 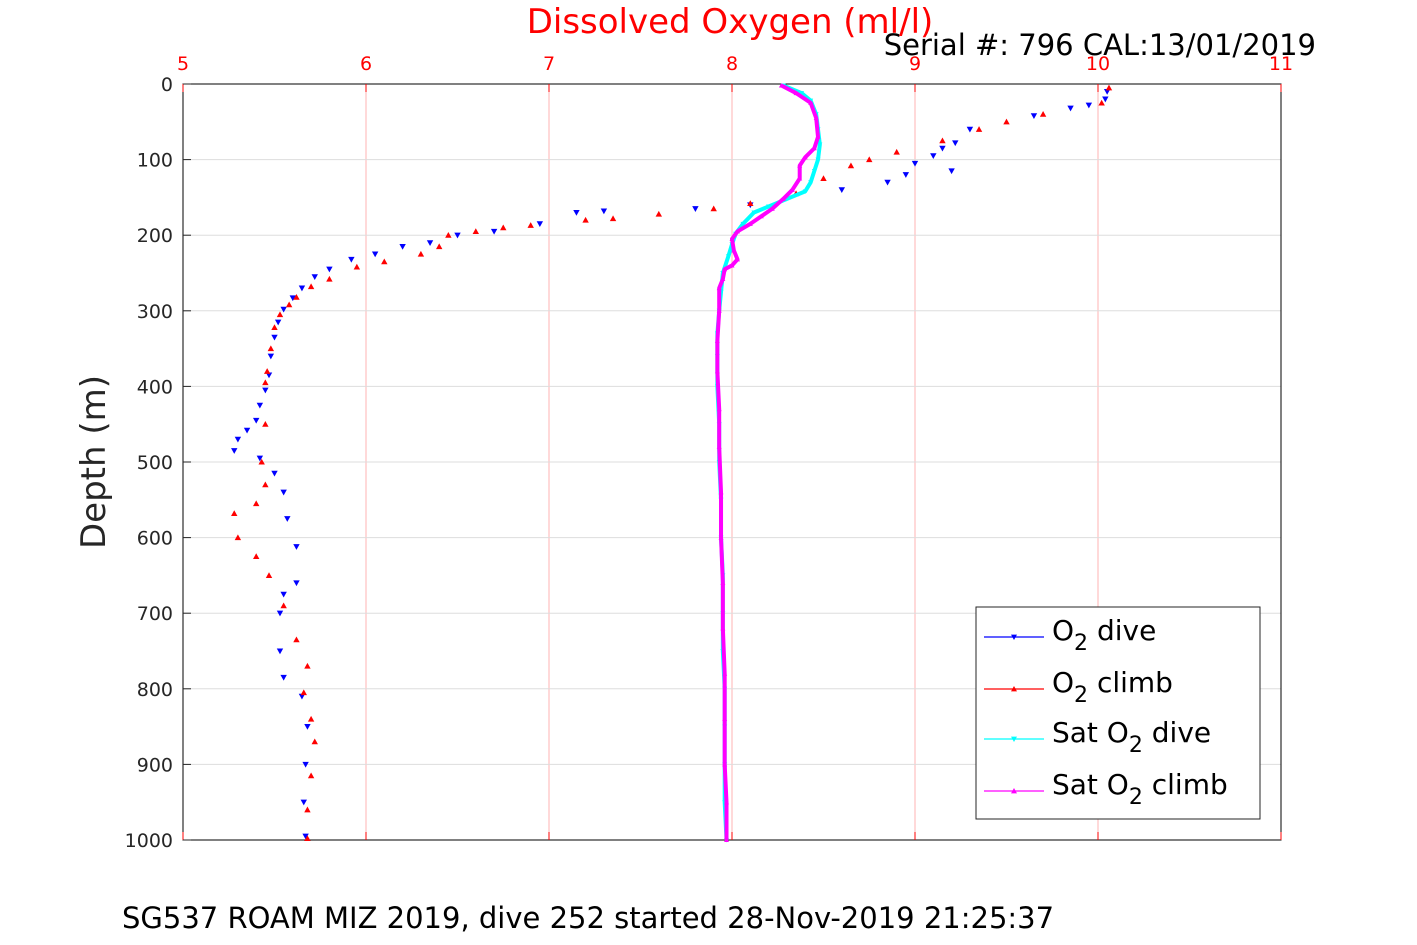 What do you see at coordinates (732, 64) in the screenshot?
I see `x-tick-label: 8` at bounding box center [732, 64].